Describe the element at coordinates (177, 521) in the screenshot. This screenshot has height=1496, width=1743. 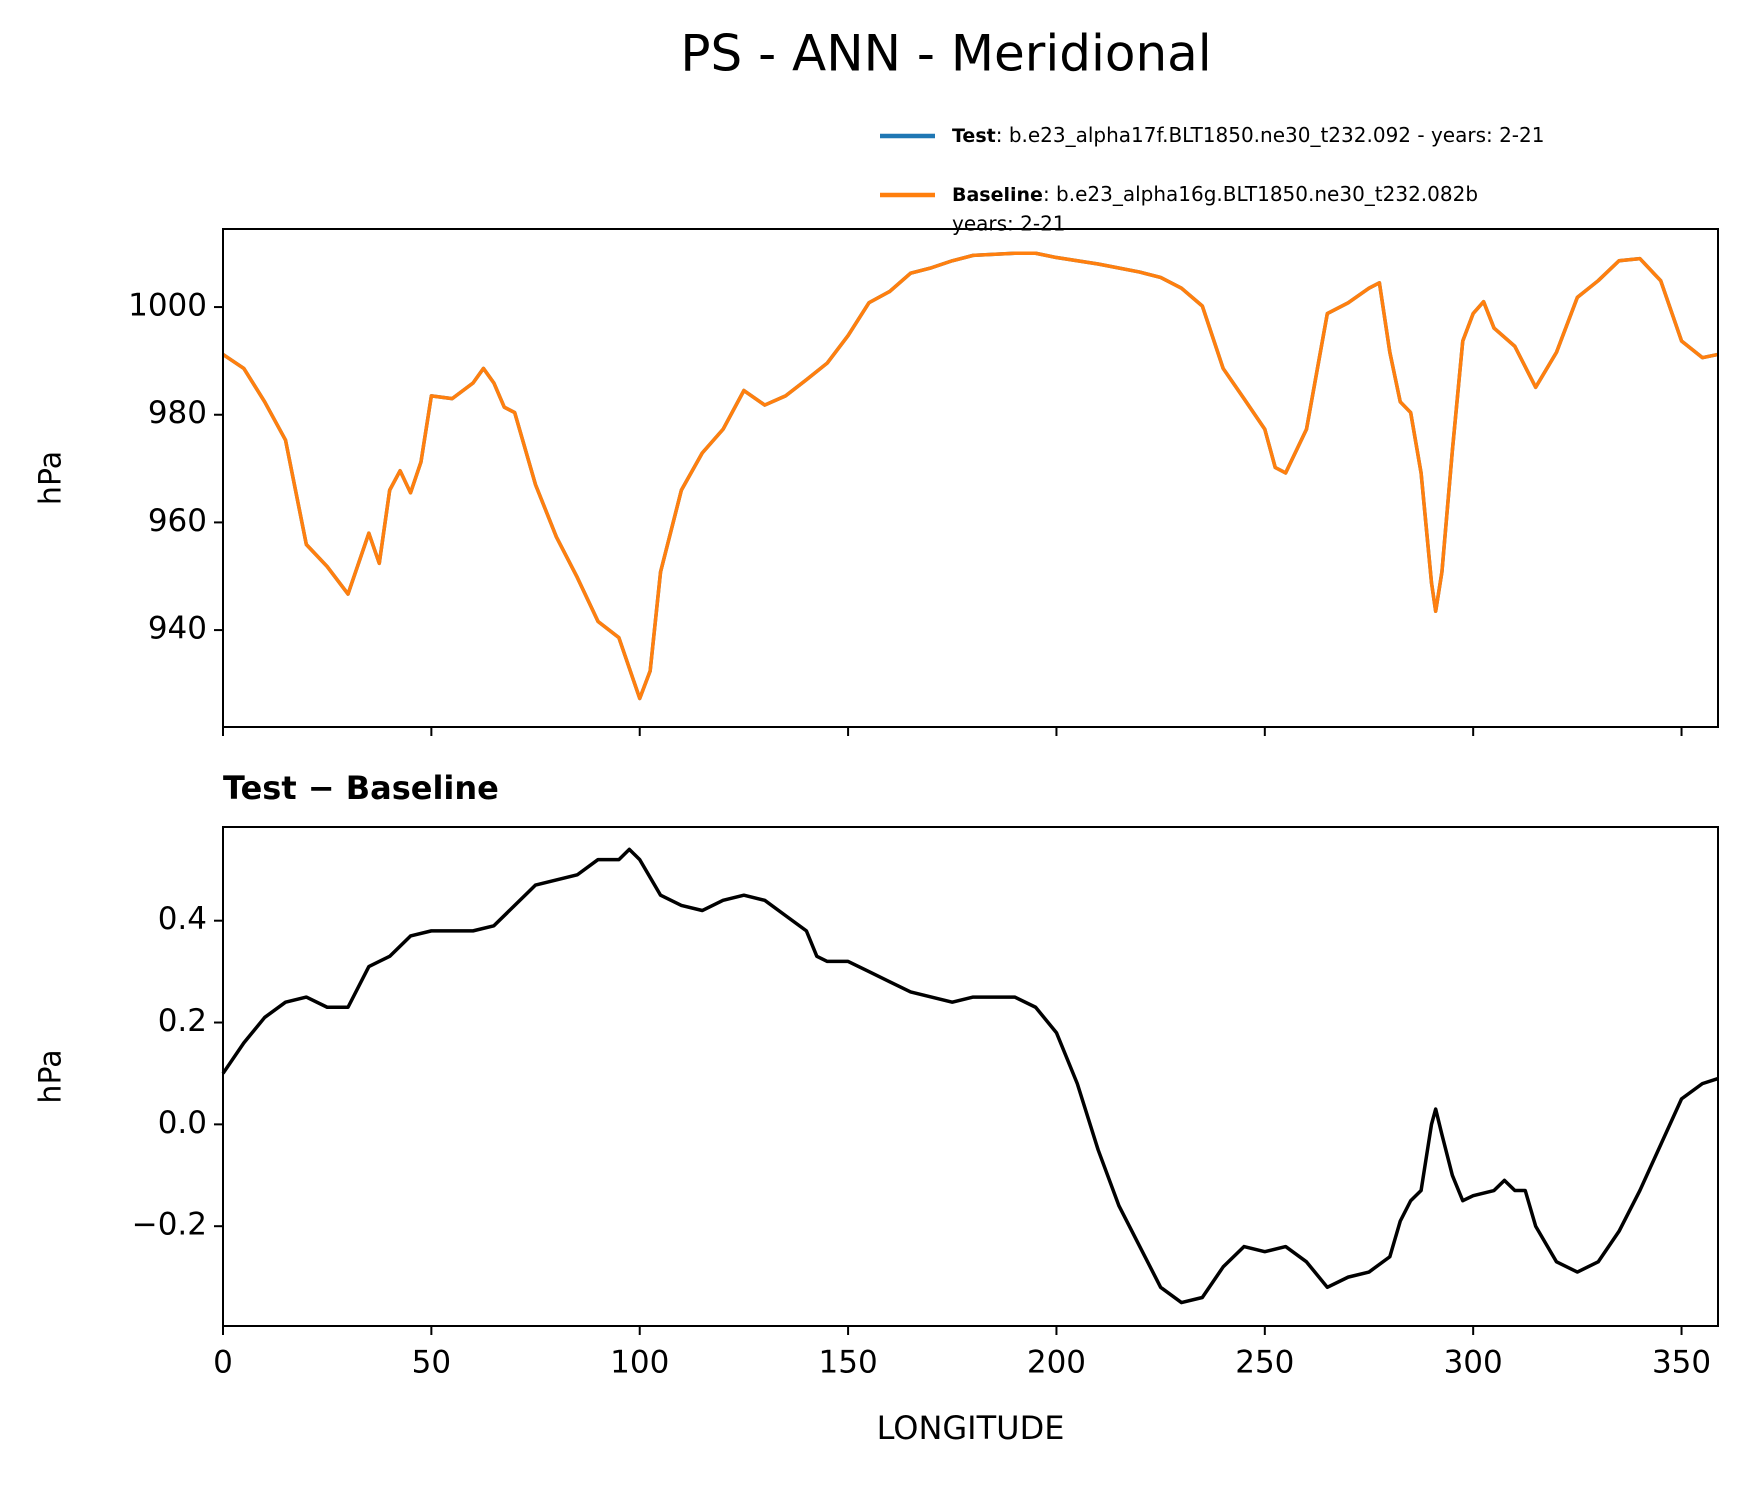
I see `y-tick-label: 960` at that location.